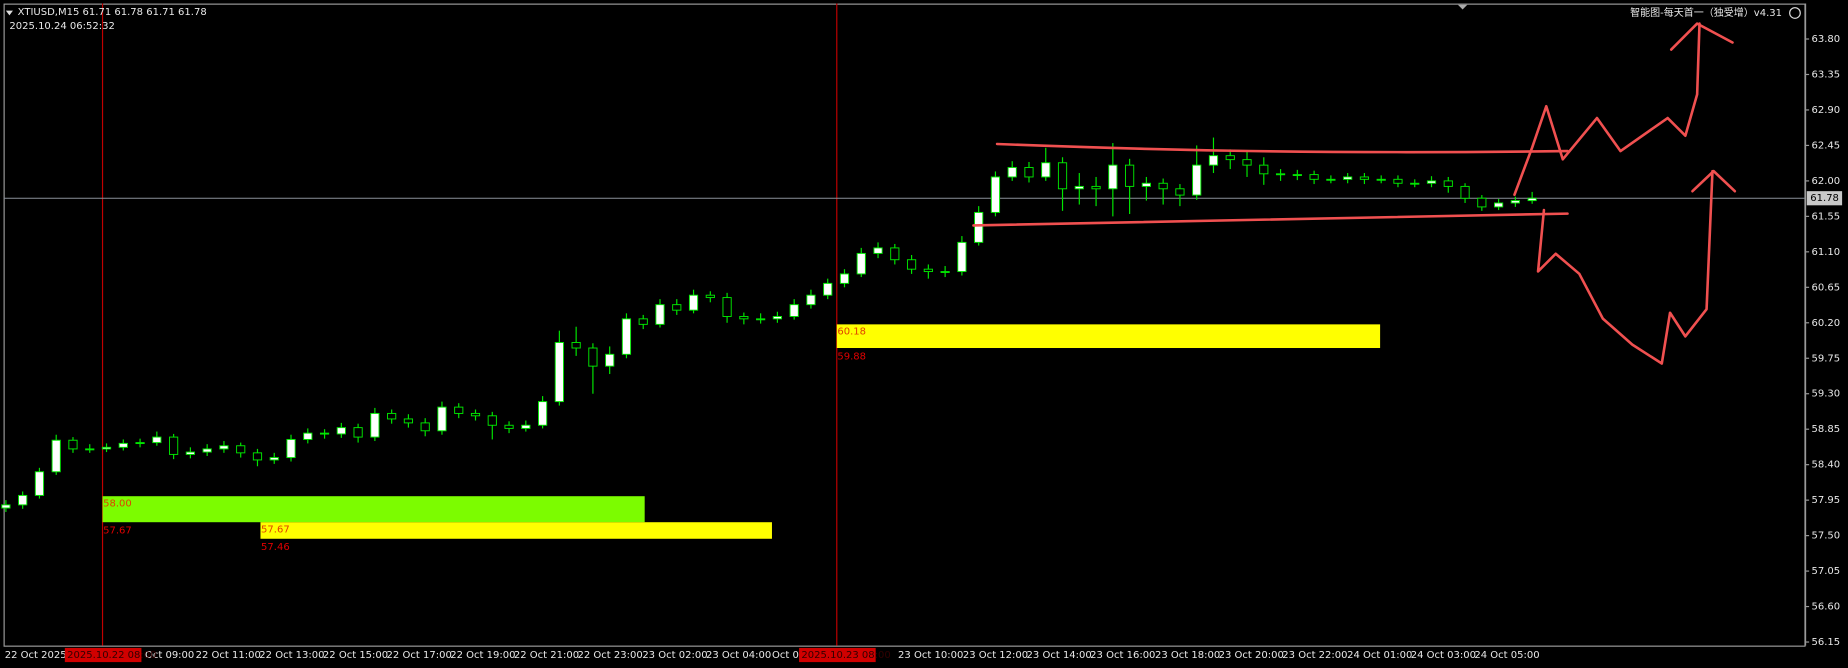 The width and height of the screenshot is (1848, 668). I want to click on arrow-head, so click(1714, 181).